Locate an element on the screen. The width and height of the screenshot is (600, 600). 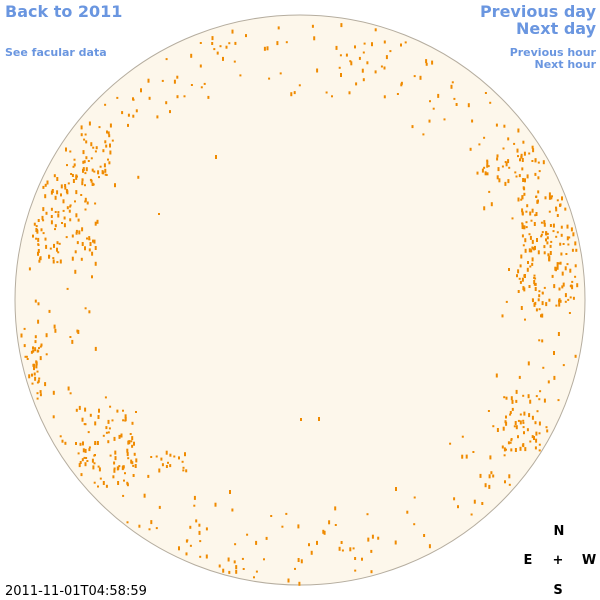
next-day-link: Next day is located at coordinates (556, 28).